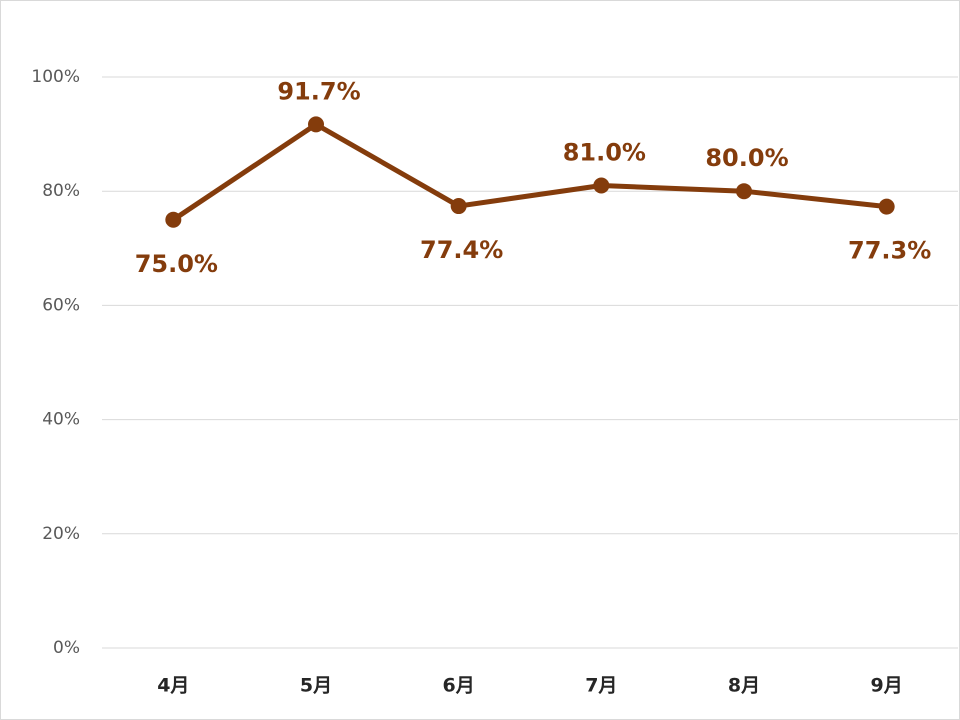 This screenshot has width=960, height=720. I want to click on y-tick-label: 20%, so click(61, 534).